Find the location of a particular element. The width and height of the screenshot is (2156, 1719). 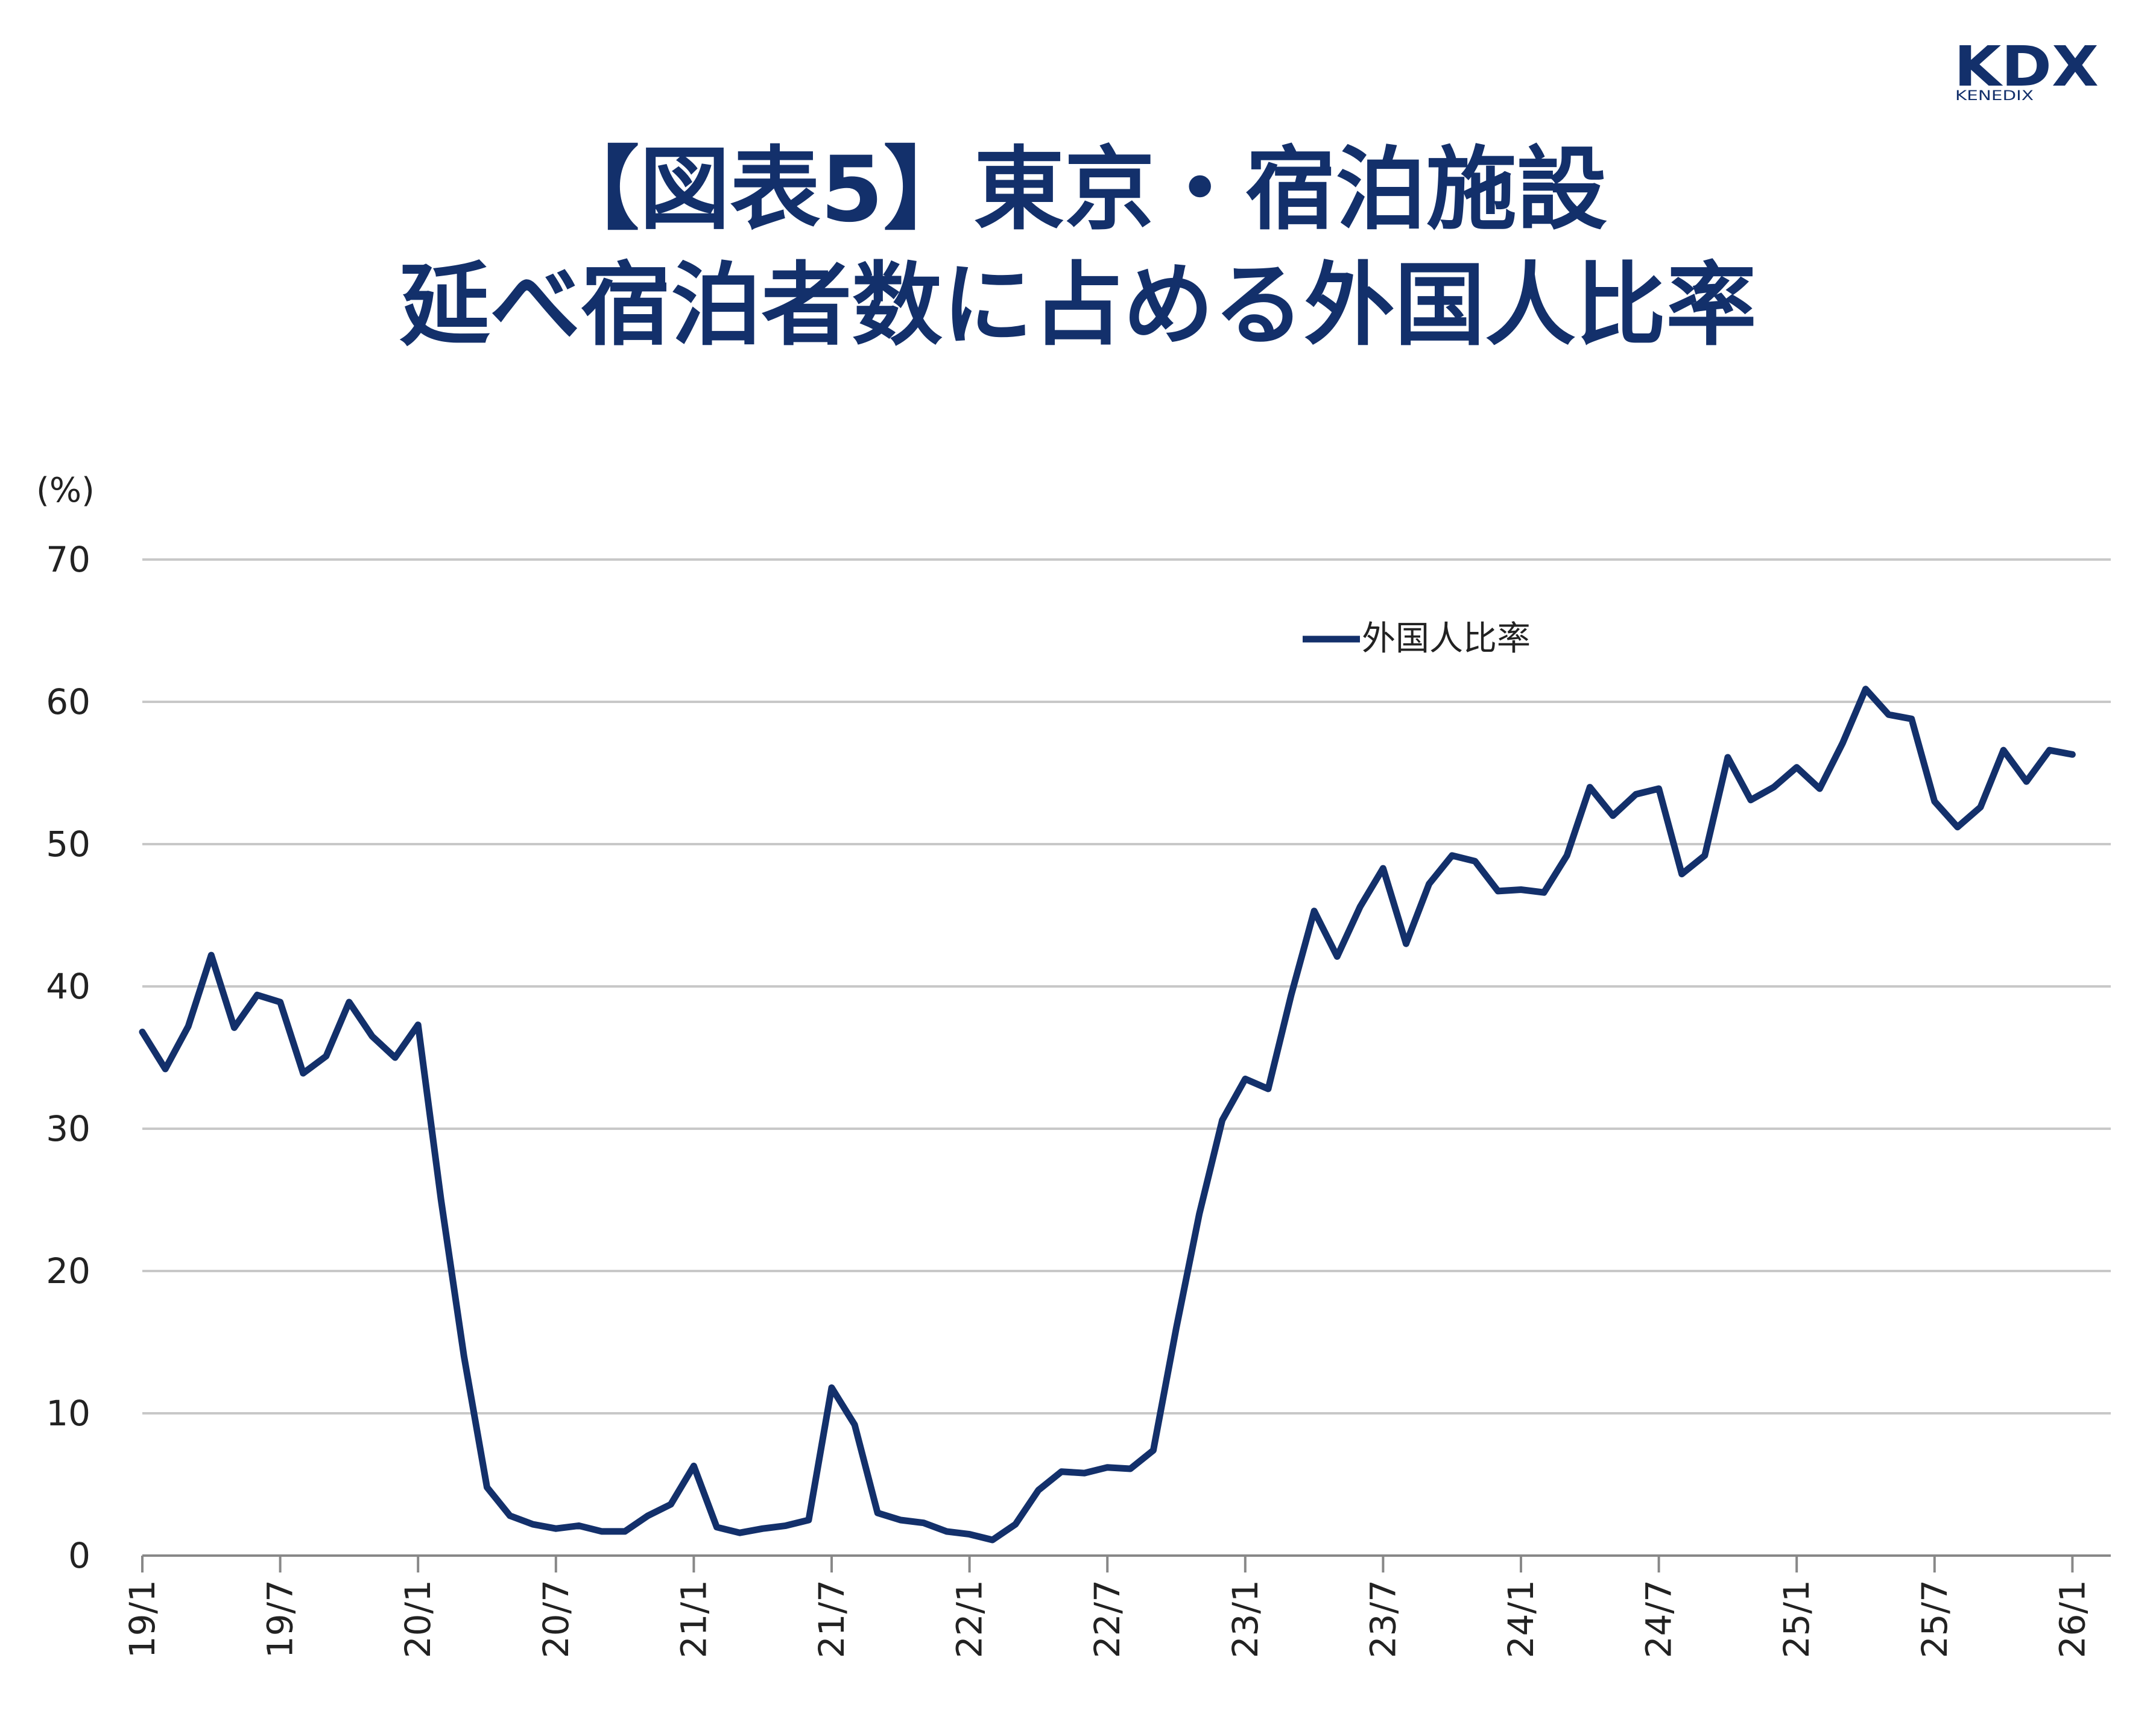

x-tick-label: 23/7 is located at coordinates (1382, 1619).